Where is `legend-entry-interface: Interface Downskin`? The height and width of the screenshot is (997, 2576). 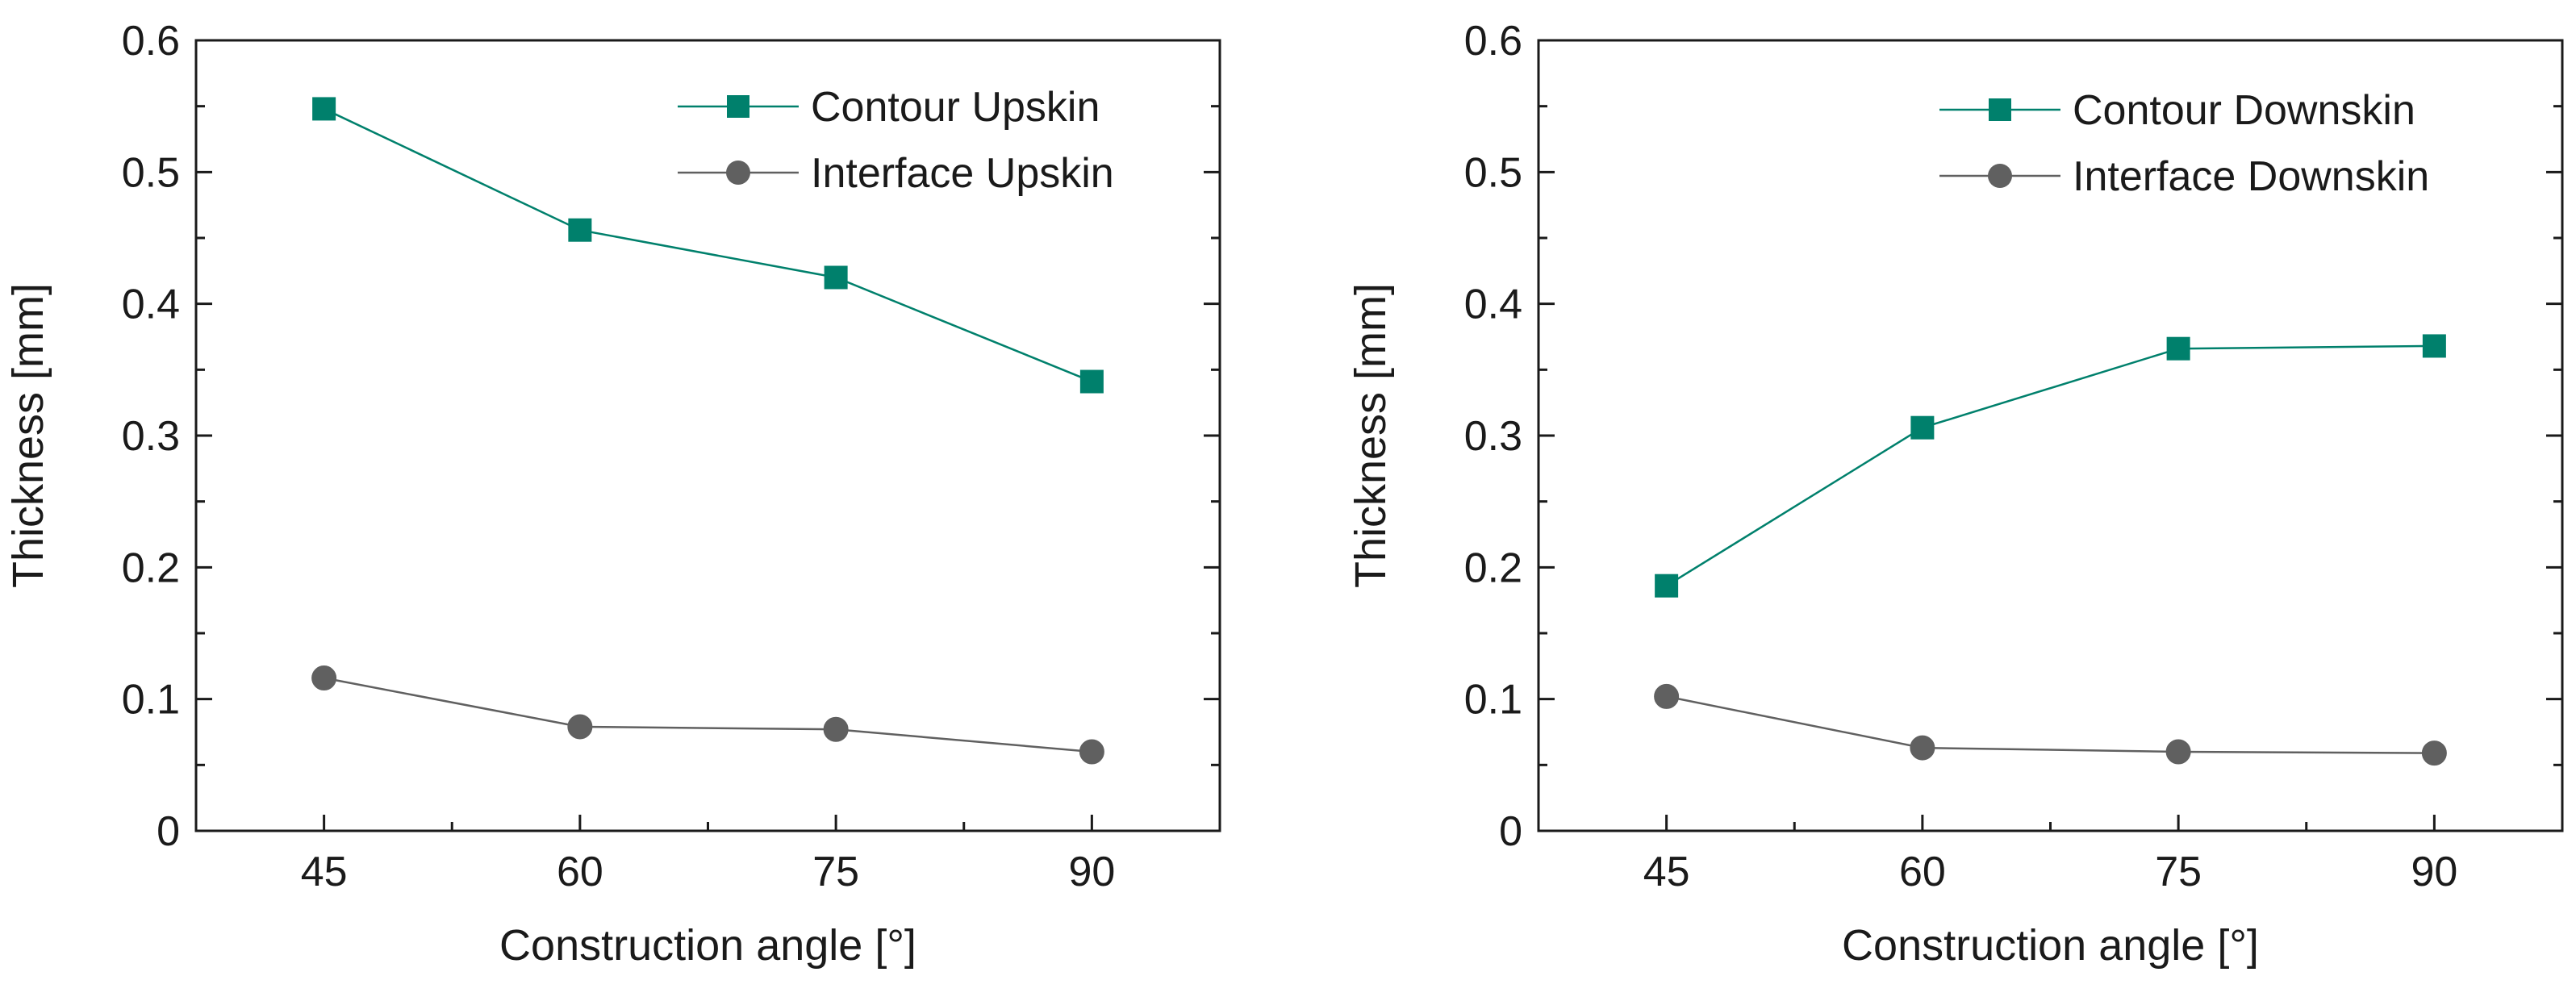 legend-entry-interface: Interface Downskin is located at coordinates (2184, 177).